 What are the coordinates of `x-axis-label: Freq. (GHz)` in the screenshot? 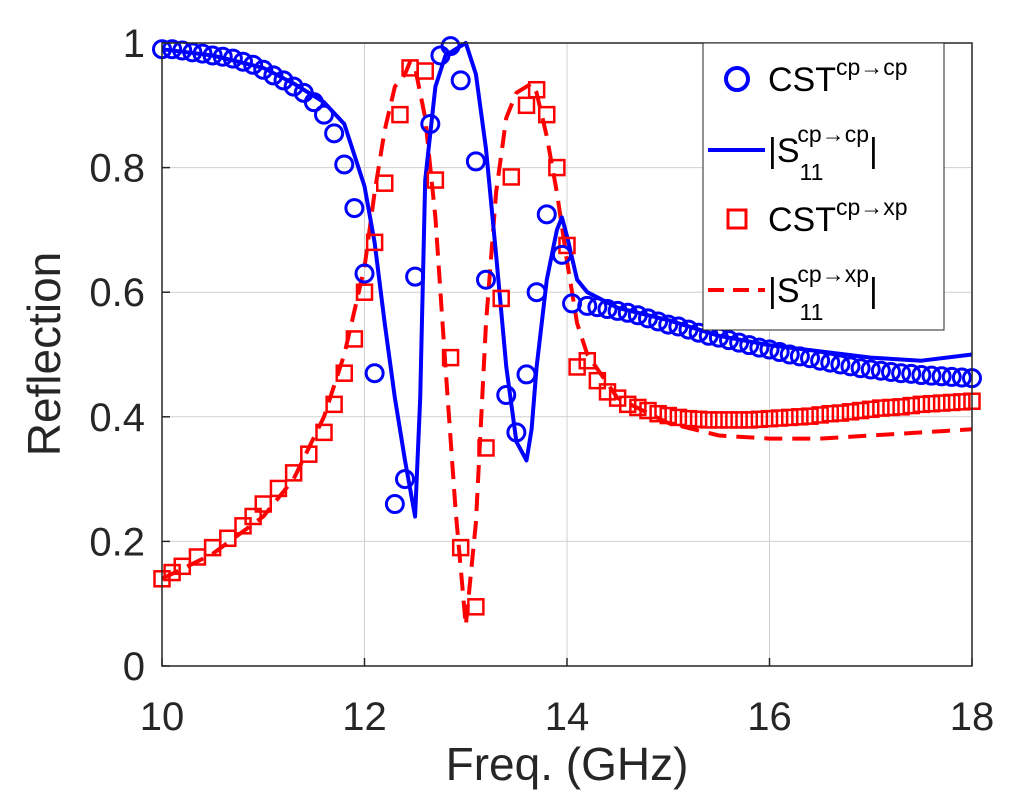 It's located at (567, 764).